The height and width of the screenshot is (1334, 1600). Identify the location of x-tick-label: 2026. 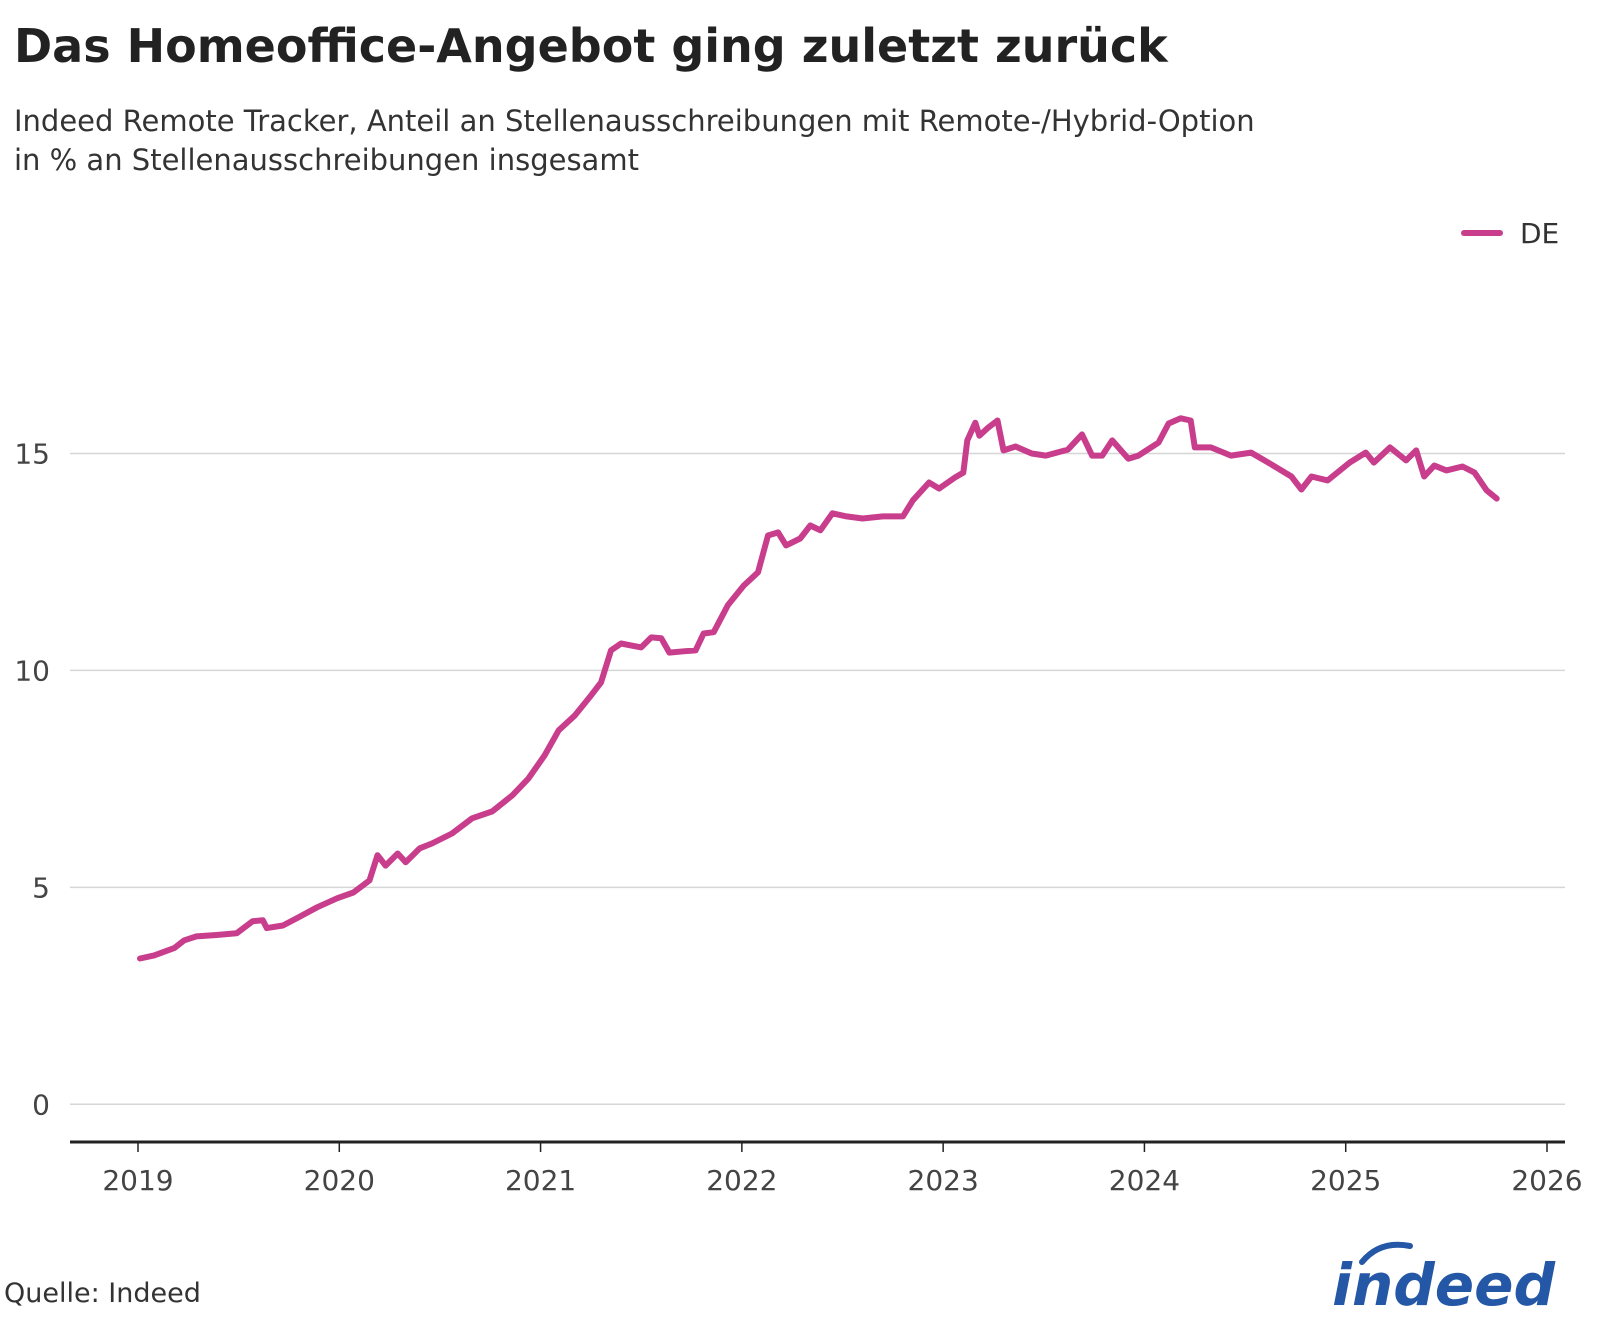
(1546, 1180).